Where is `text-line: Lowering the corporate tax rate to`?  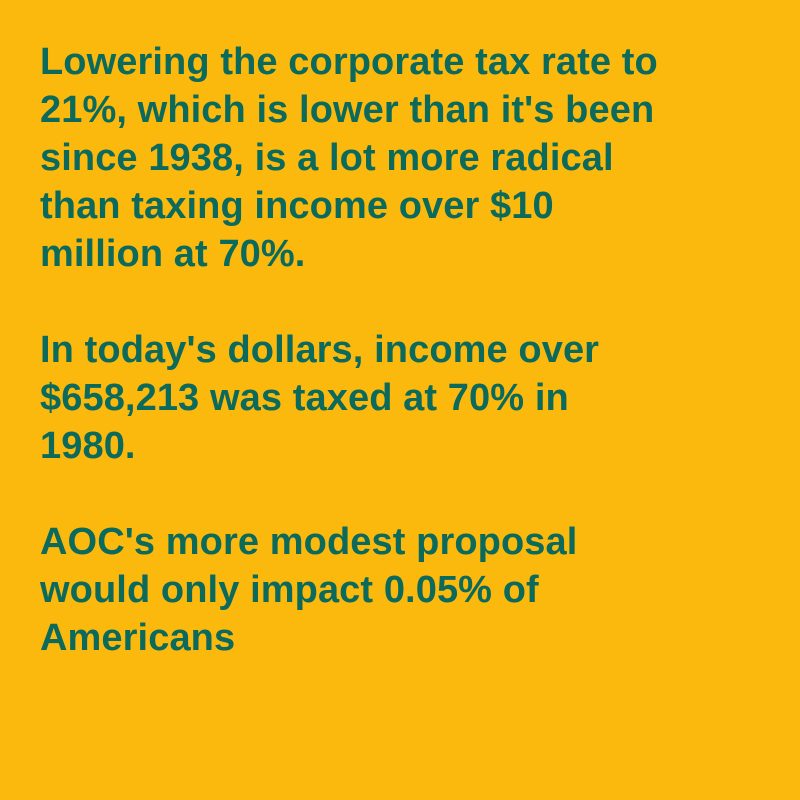
text-line: Lowering the corporate tax rate to is located at coordinates (349, 62).